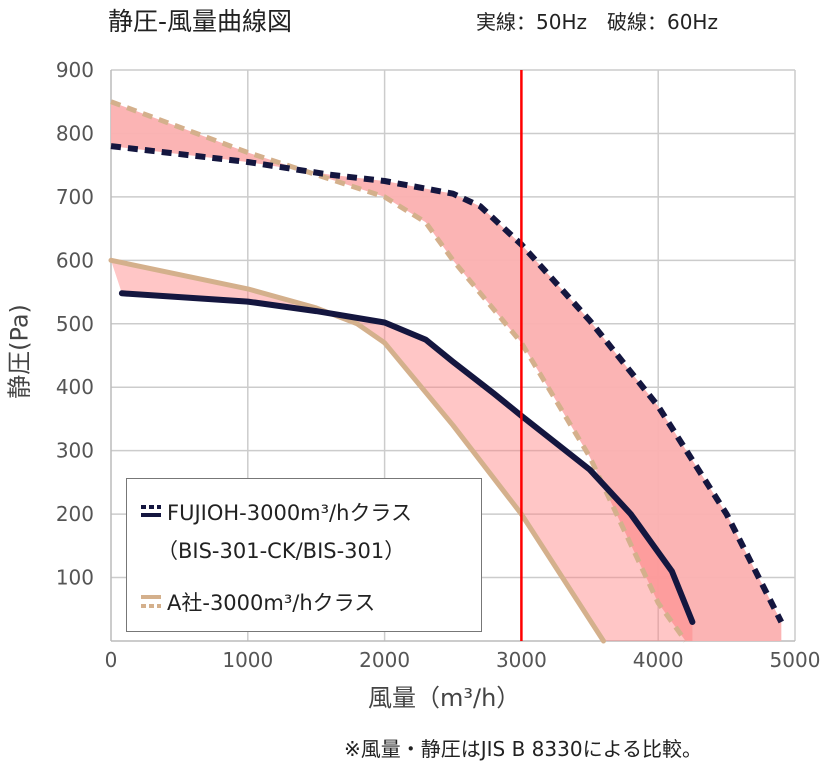 Image resolution: width=826 pixels, height=762 pixels. I want to click on chart-subtitle: 実線：50Hz 破線：60Hz, so click(597, 22).